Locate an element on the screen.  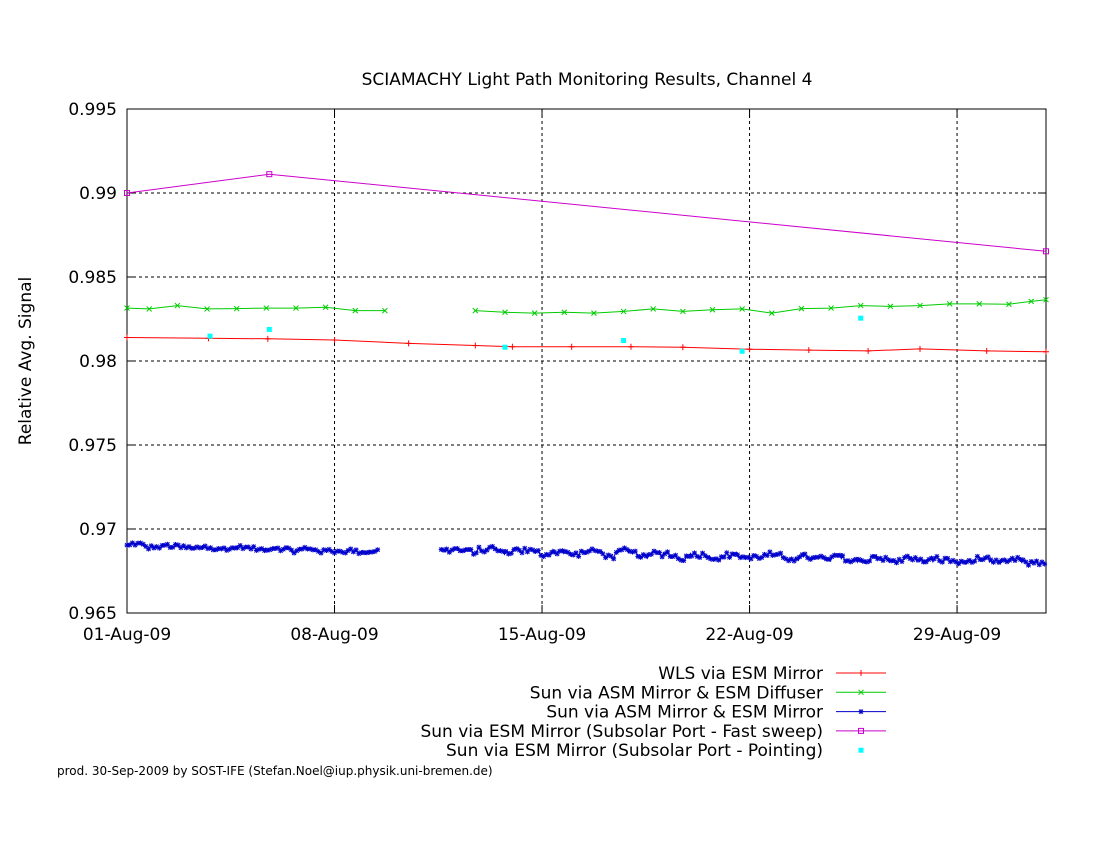
x-tick-label: 22-Aug-09 is located at coordinates (749, 635).